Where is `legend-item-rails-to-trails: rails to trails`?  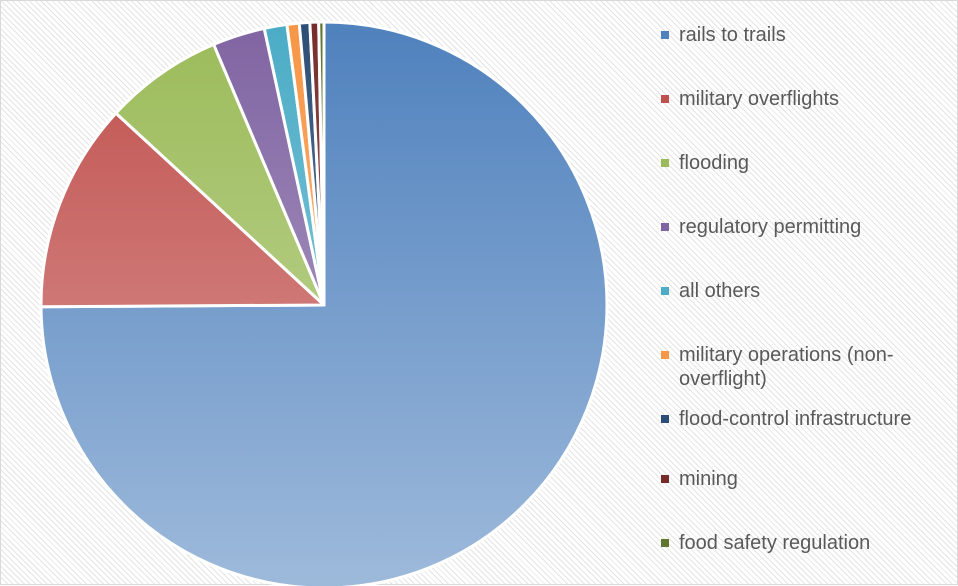 legend-item-rails-to-trails: rails to trails is located at coordinates (809, 35).